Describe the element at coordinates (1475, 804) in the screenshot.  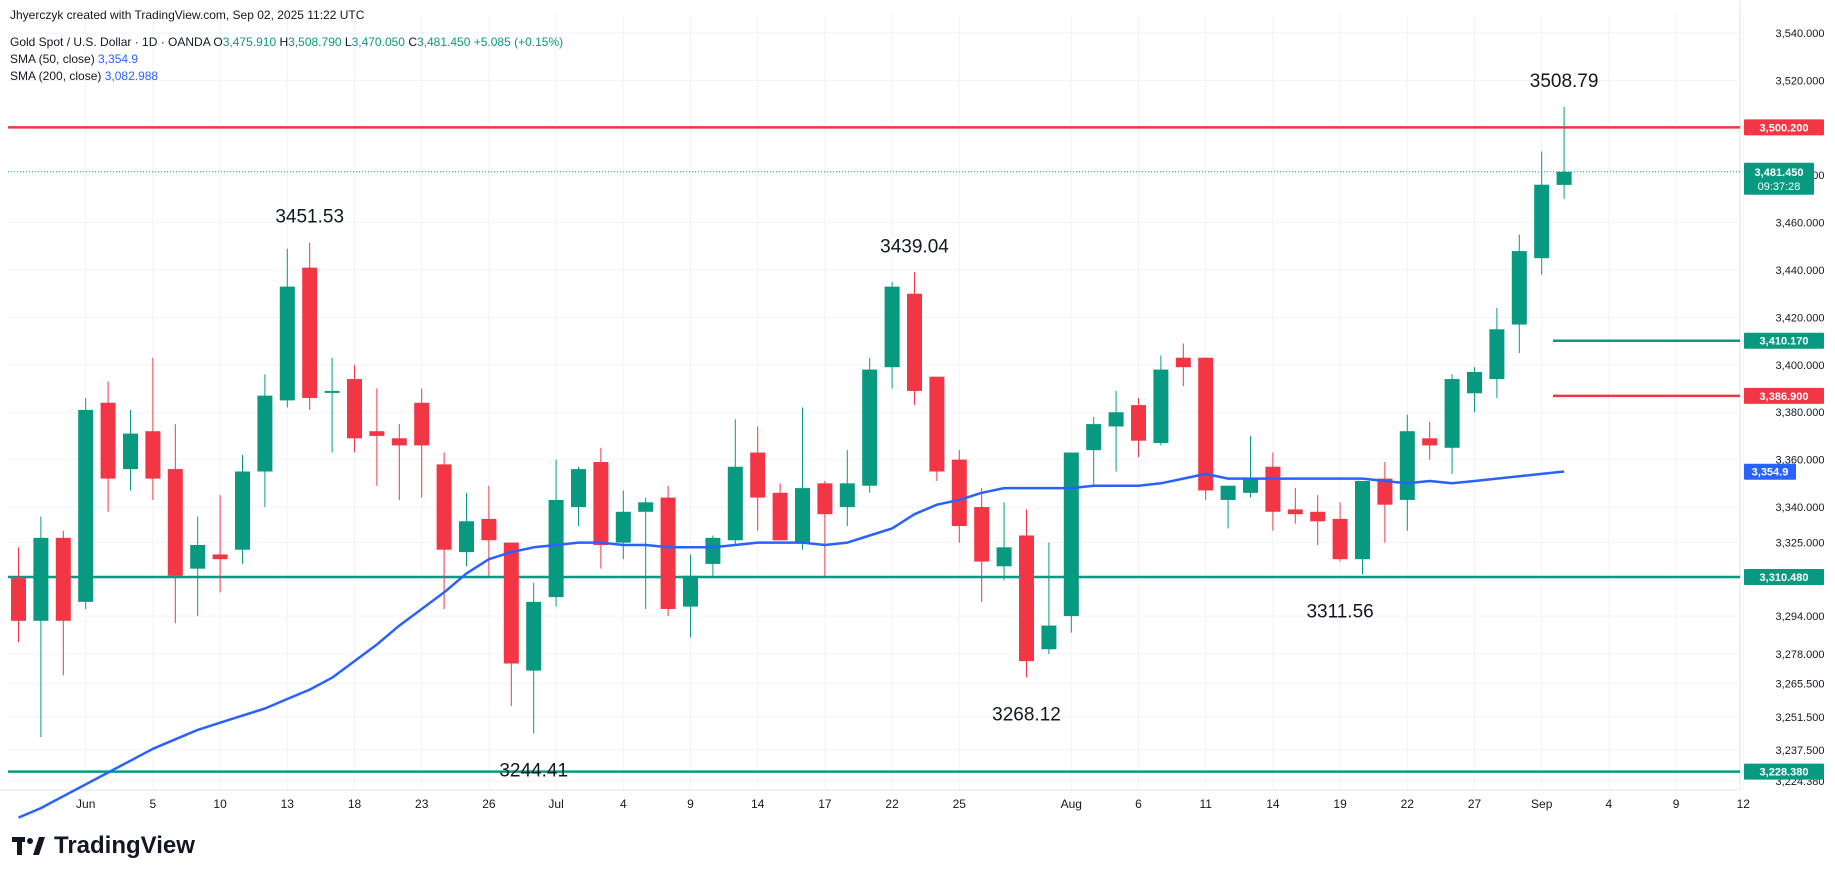
I see `x-tick-label: 27` at that location.